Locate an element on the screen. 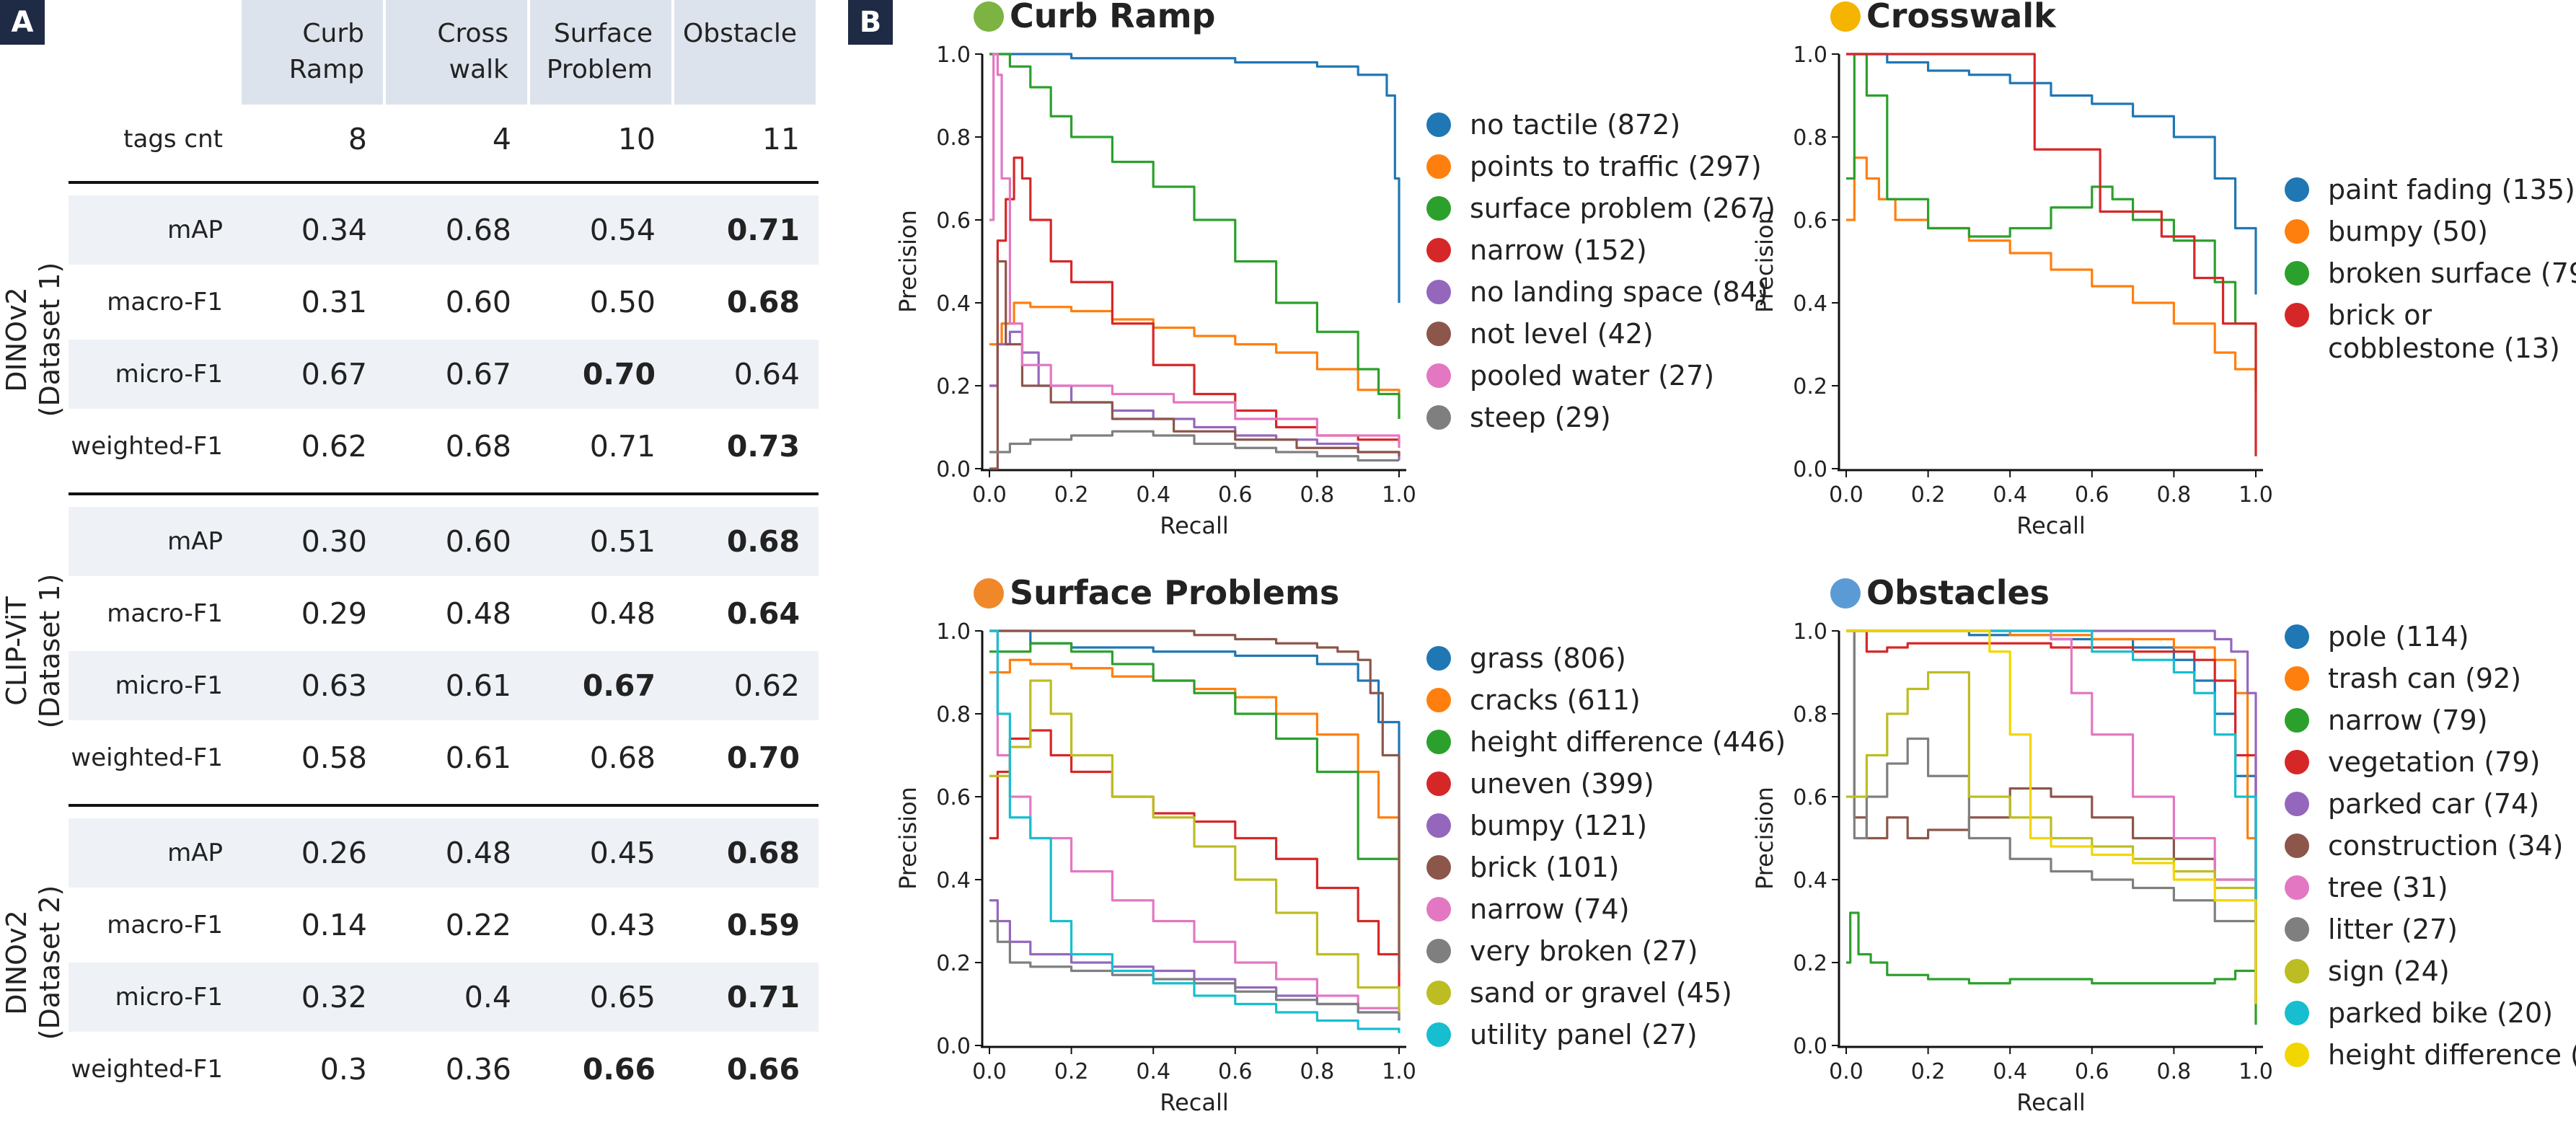  cell-value: 0.51 is located at coordinates (622, 541).